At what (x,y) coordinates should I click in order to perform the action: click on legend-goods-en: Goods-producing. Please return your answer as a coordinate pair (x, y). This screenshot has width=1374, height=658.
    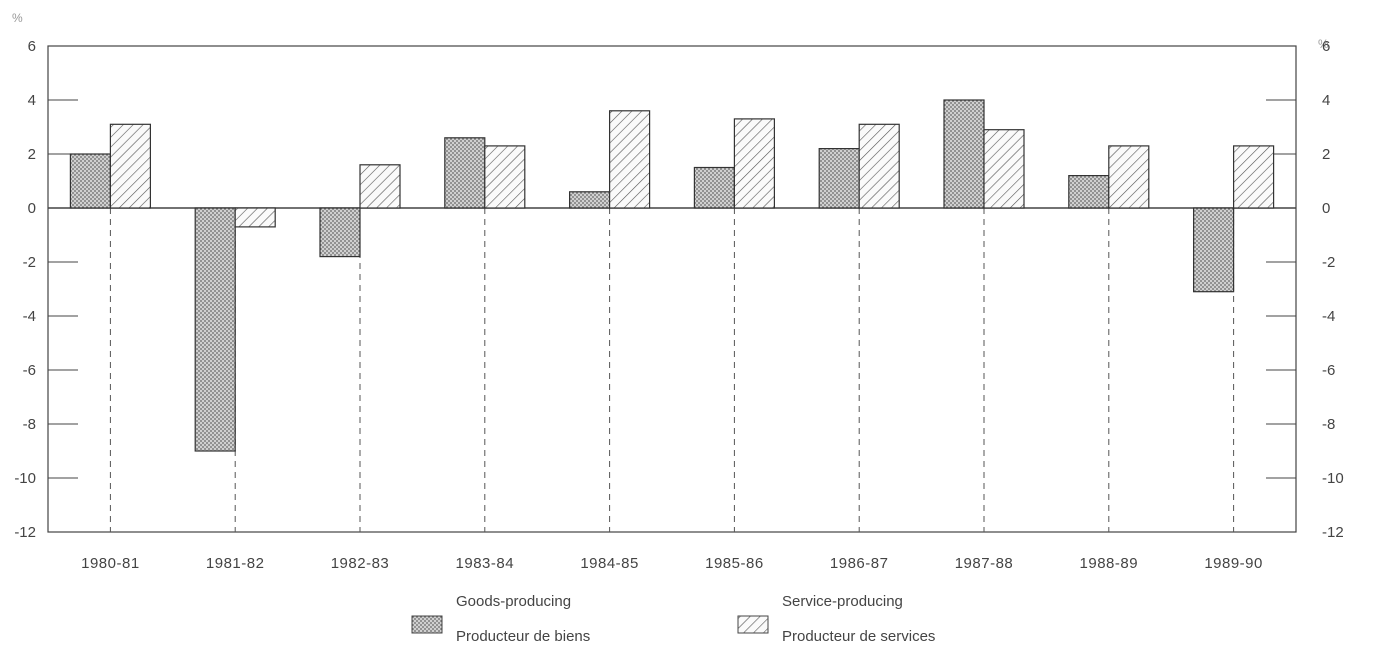
    Looking at the image, I should click on (513, 601).